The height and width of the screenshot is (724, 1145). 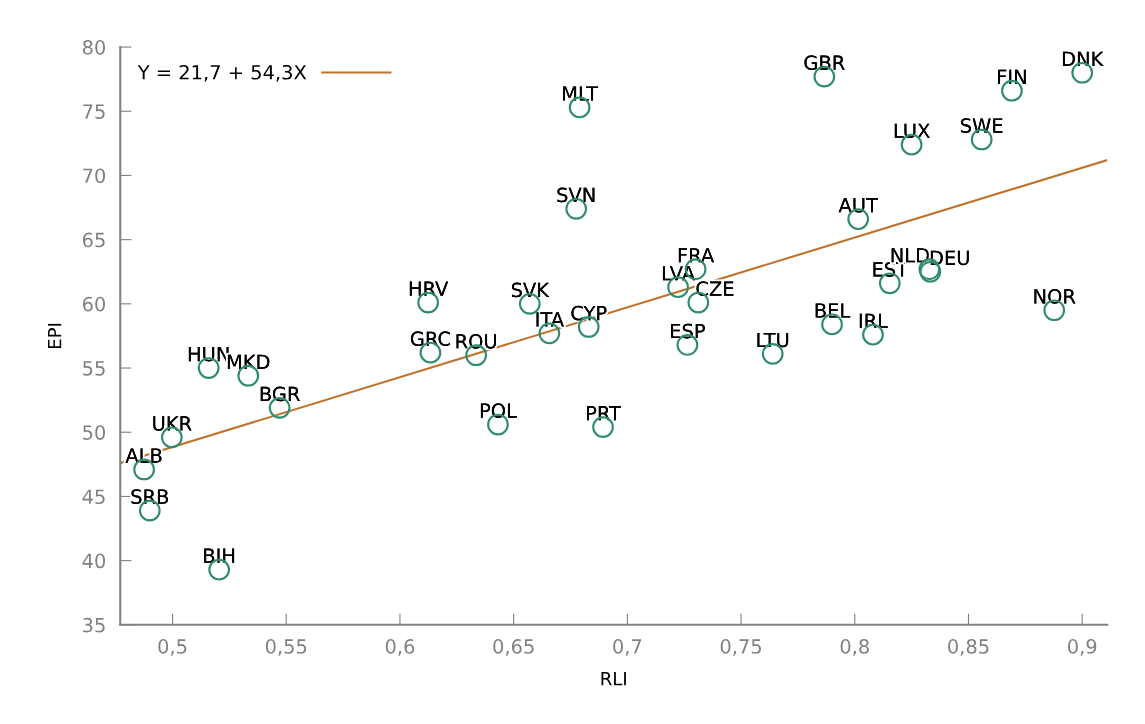 What do you see at coordinates (150, 496) in the screenshot?
I see `annotation: SRB` at bounding box center [150, 496].